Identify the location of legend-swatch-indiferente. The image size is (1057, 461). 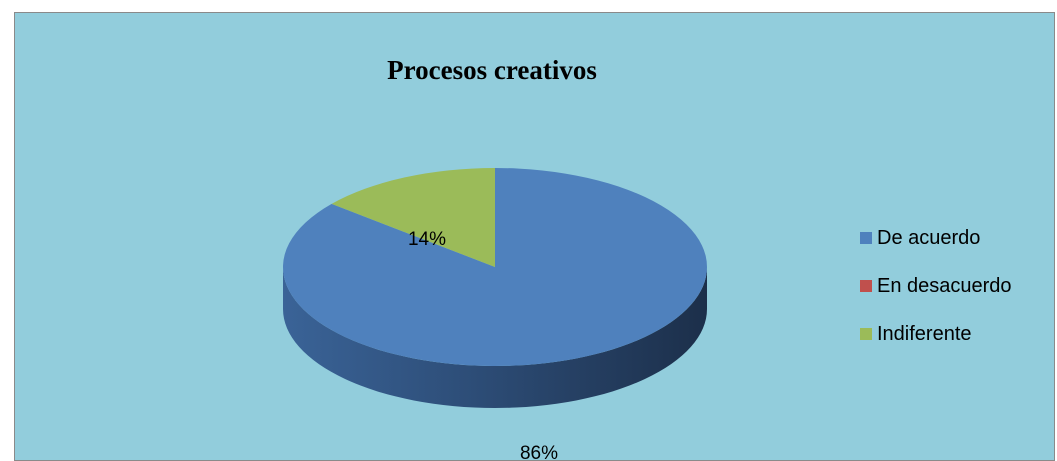
(866, 334).